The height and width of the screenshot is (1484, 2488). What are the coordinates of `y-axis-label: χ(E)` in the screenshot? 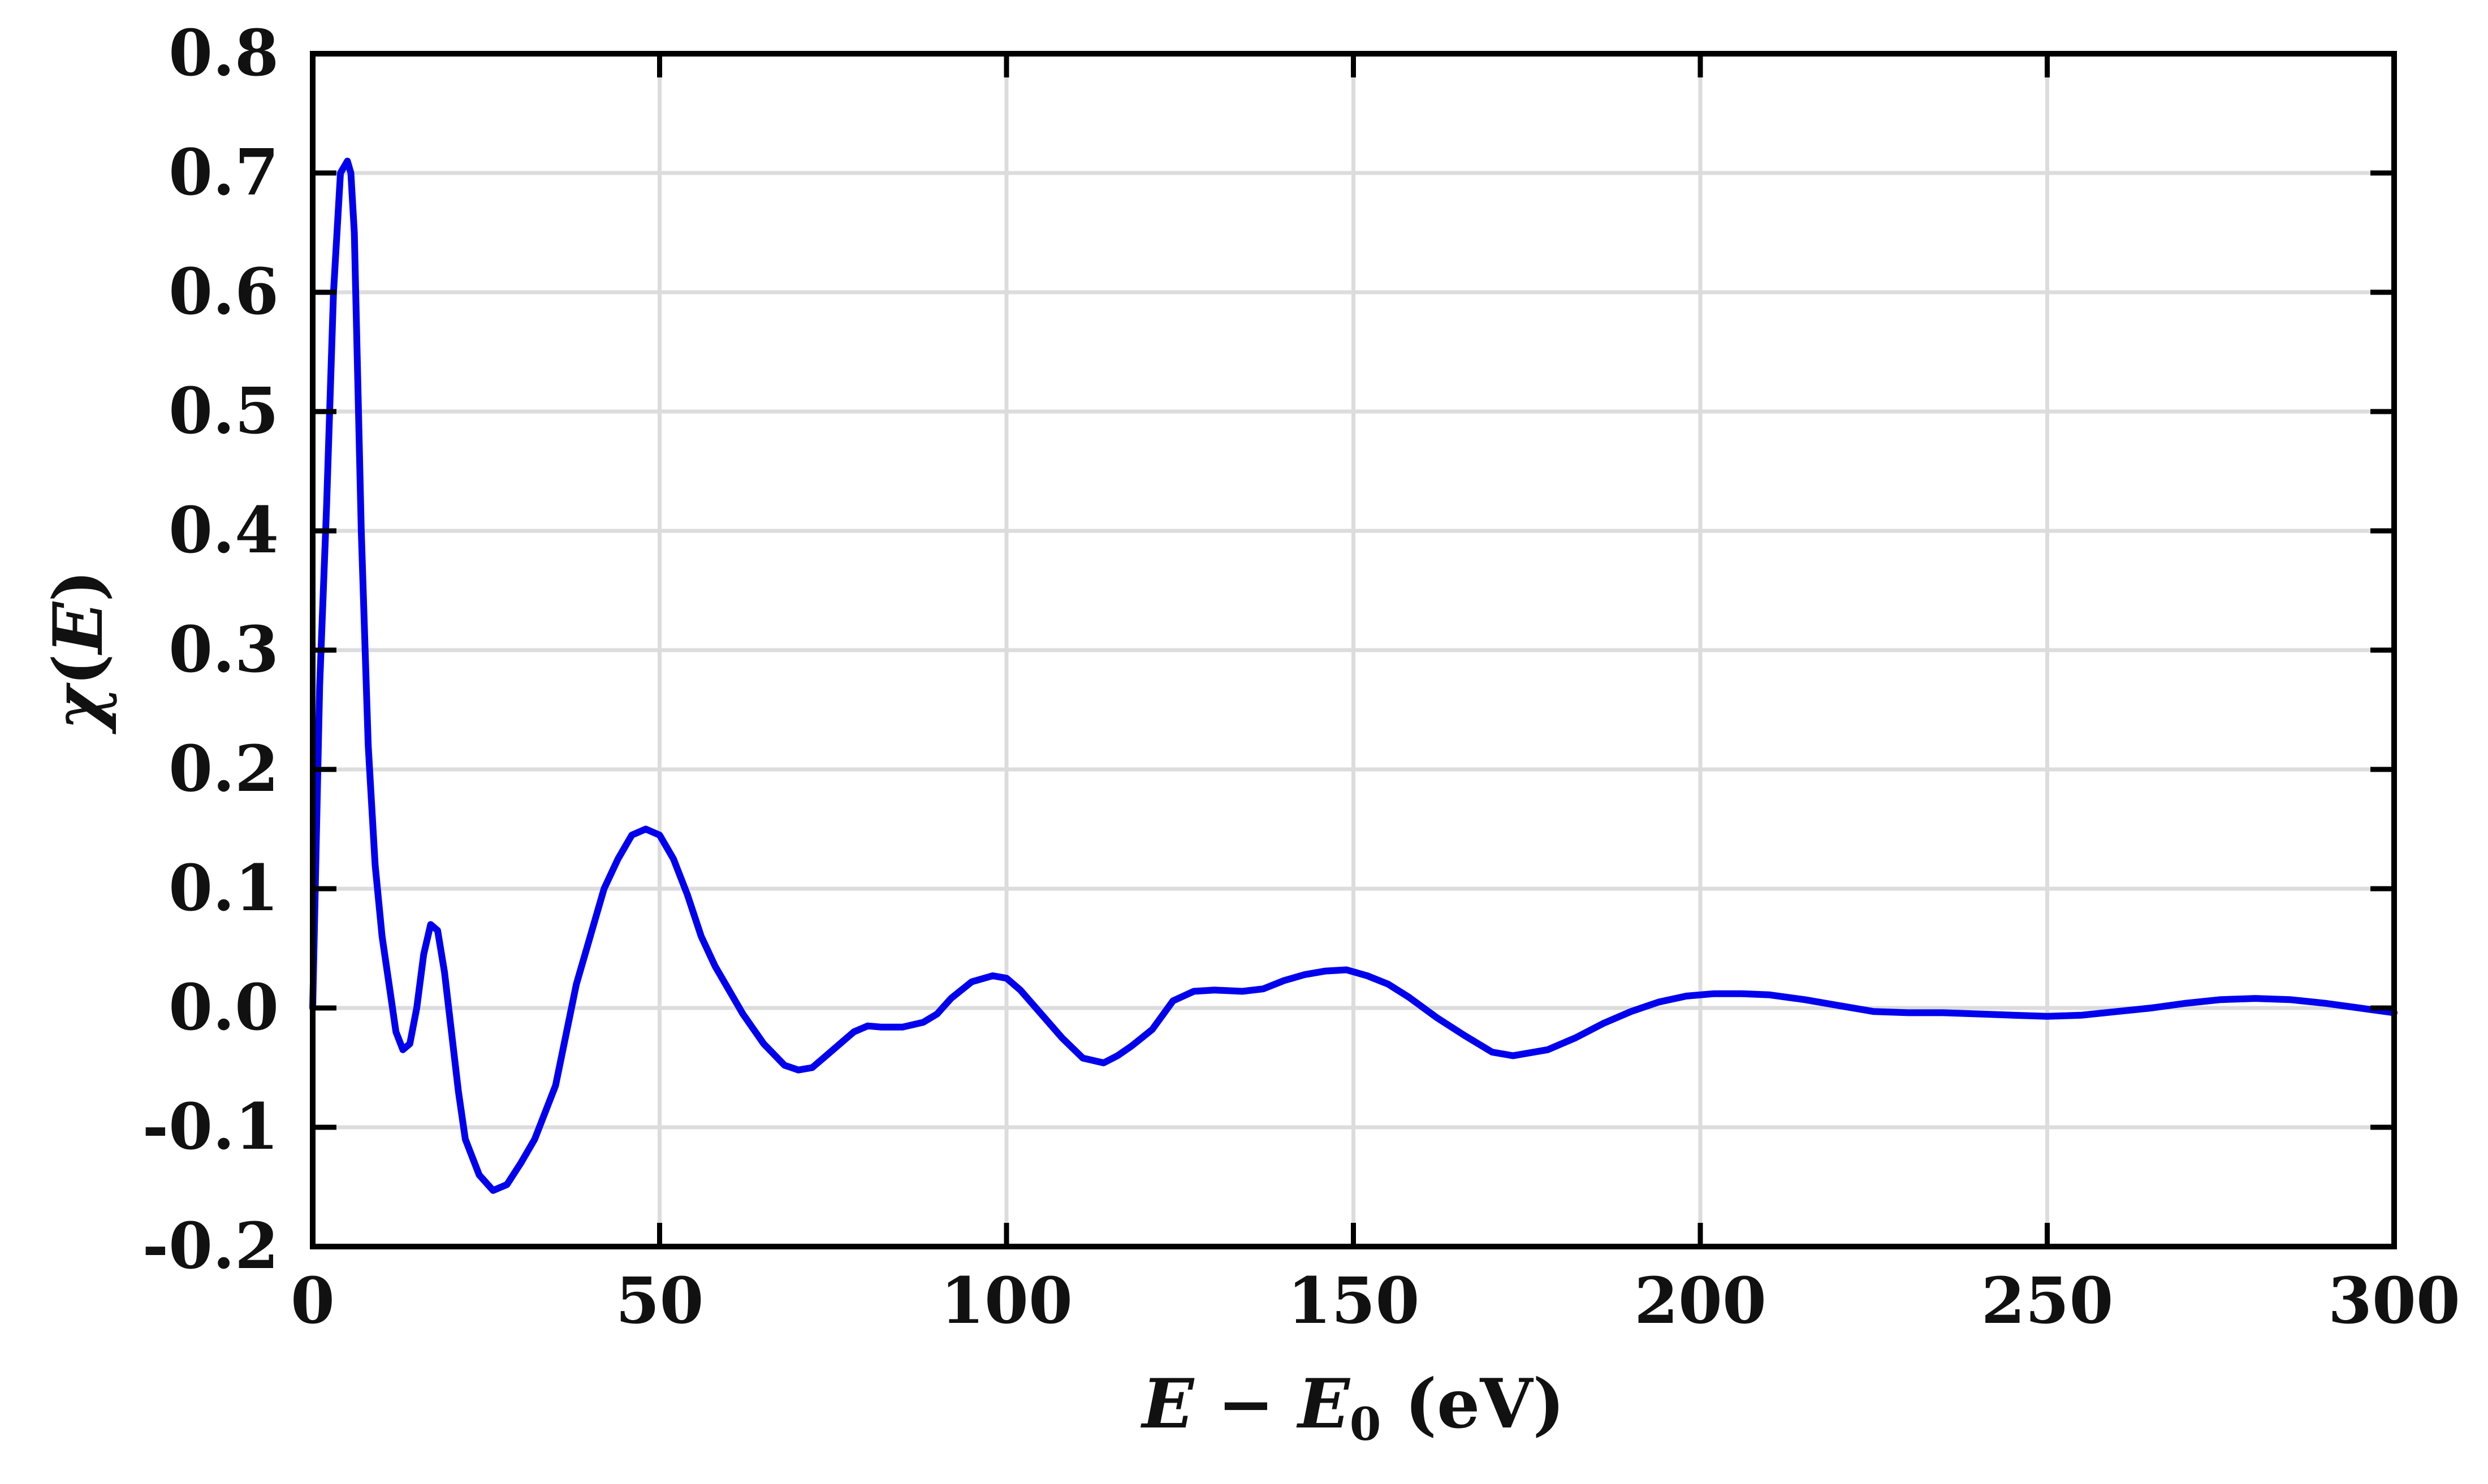 It's located at (78, 652).